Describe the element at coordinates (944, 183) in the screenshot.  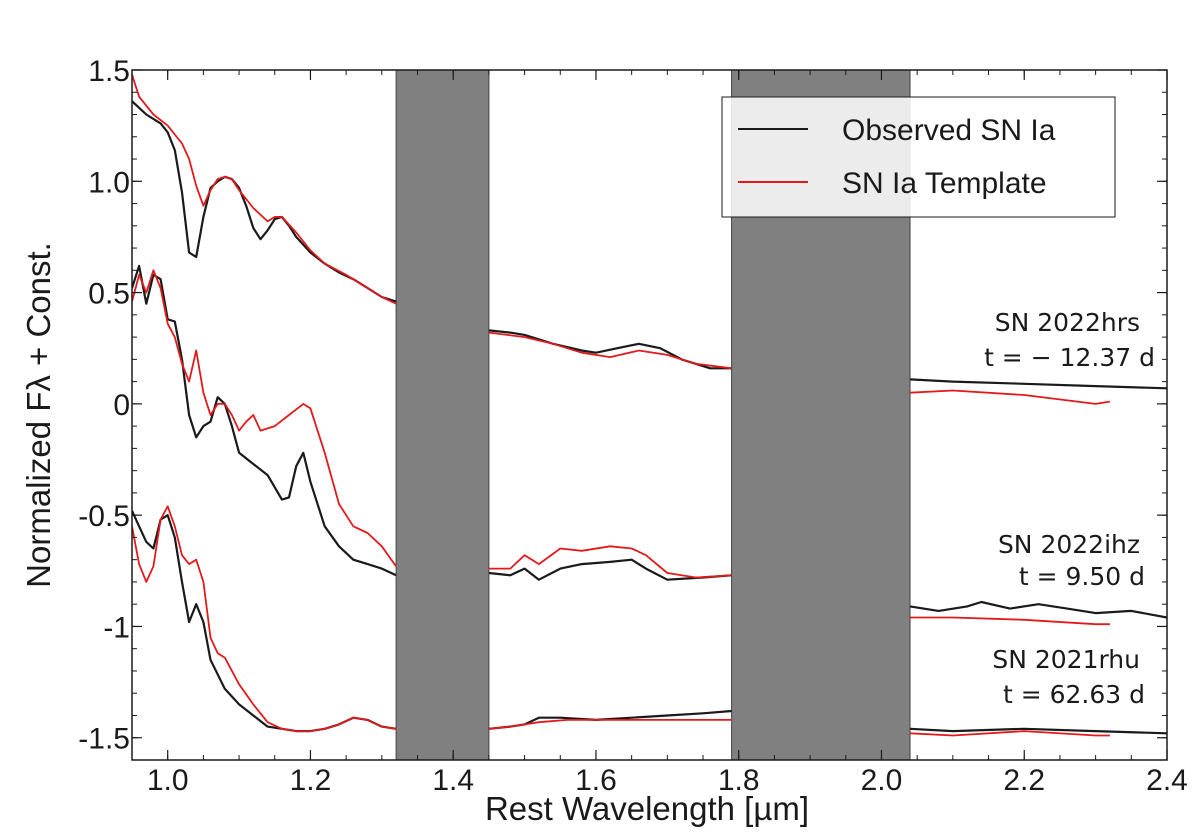
I see `legend-label-template: SN Ia Template` at that location.